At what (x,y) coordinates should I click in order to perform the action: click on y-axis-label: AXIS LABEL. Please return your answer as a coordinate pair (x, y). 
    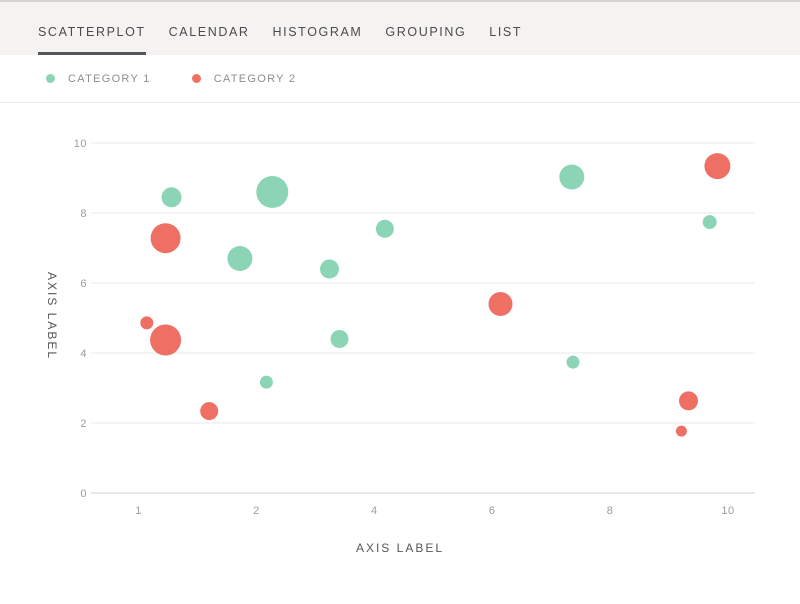
    Looking at the image, I should click on (52, 316).